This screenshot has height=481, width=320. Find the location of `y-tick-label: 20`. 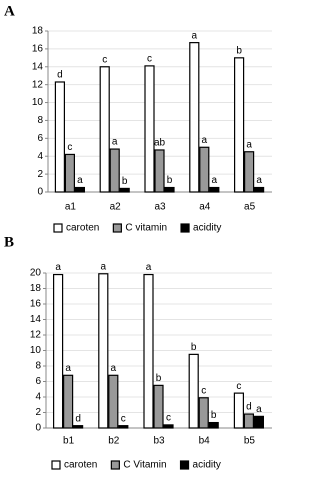

y-tick-label: 20 is located at coordinates (36, 273).